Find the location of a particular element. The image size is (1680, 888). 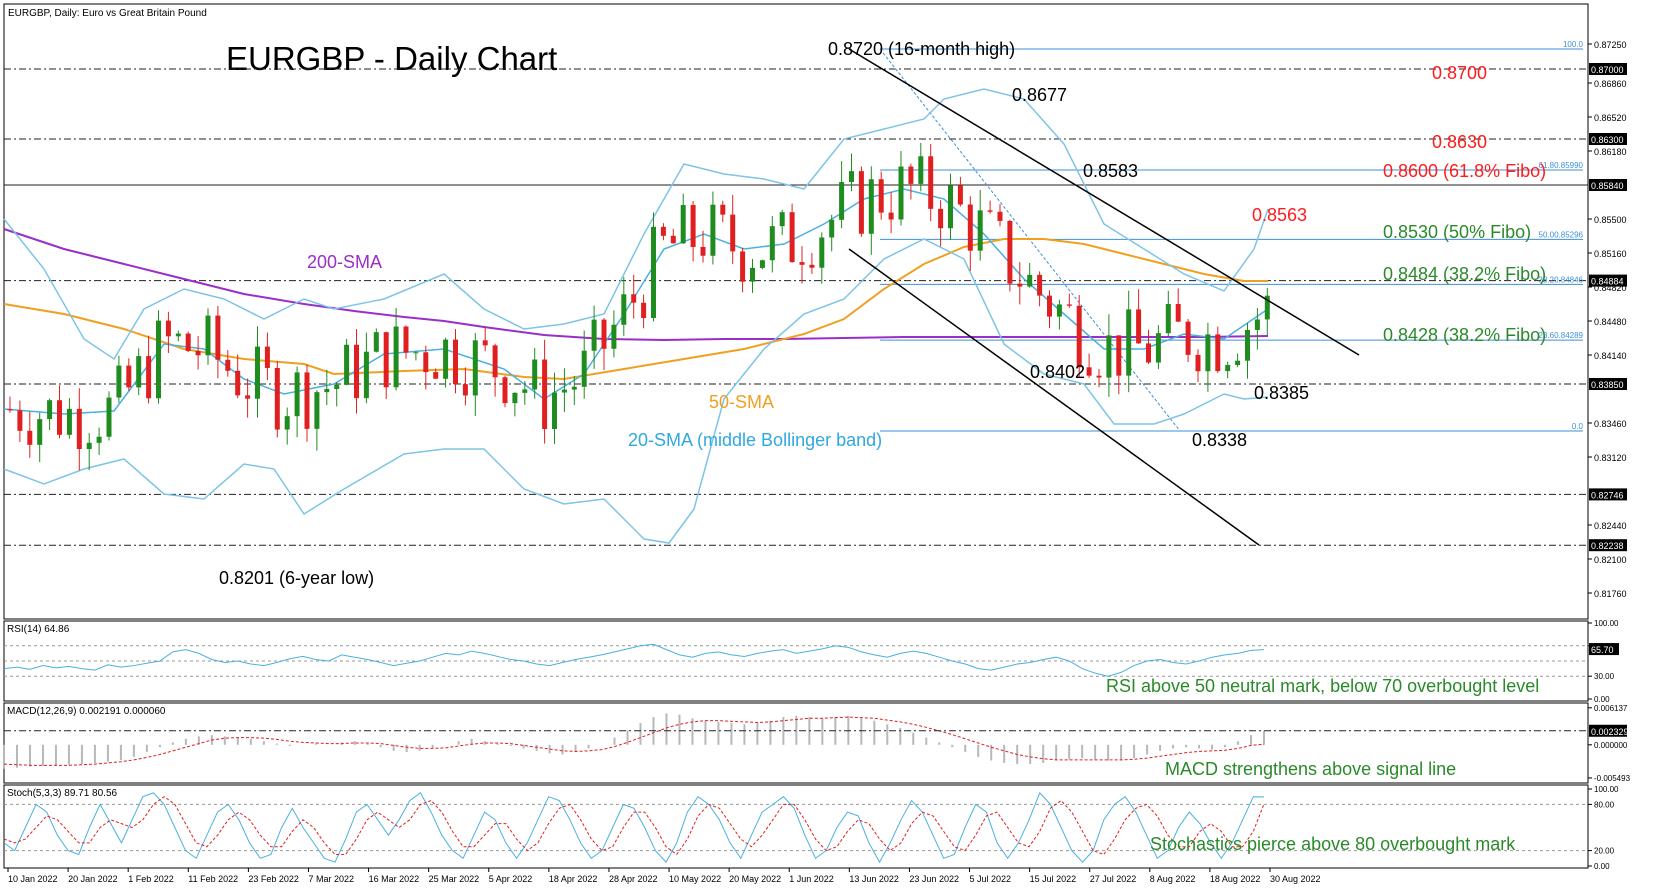

rsi-title: RSI(14) 64.86 is located at coordinates (38, 629).